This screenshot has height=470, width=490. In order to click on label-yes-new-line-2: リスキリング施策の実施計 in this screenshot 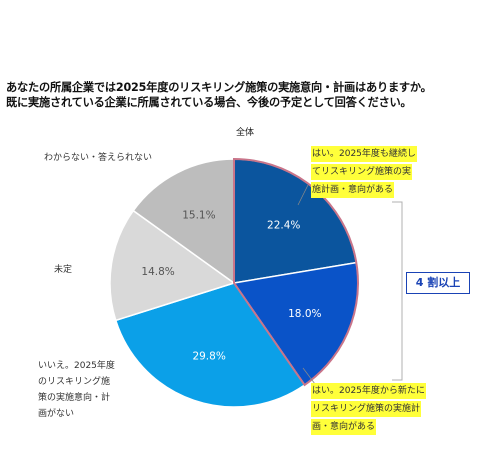, I will do `click(366, 409)`.